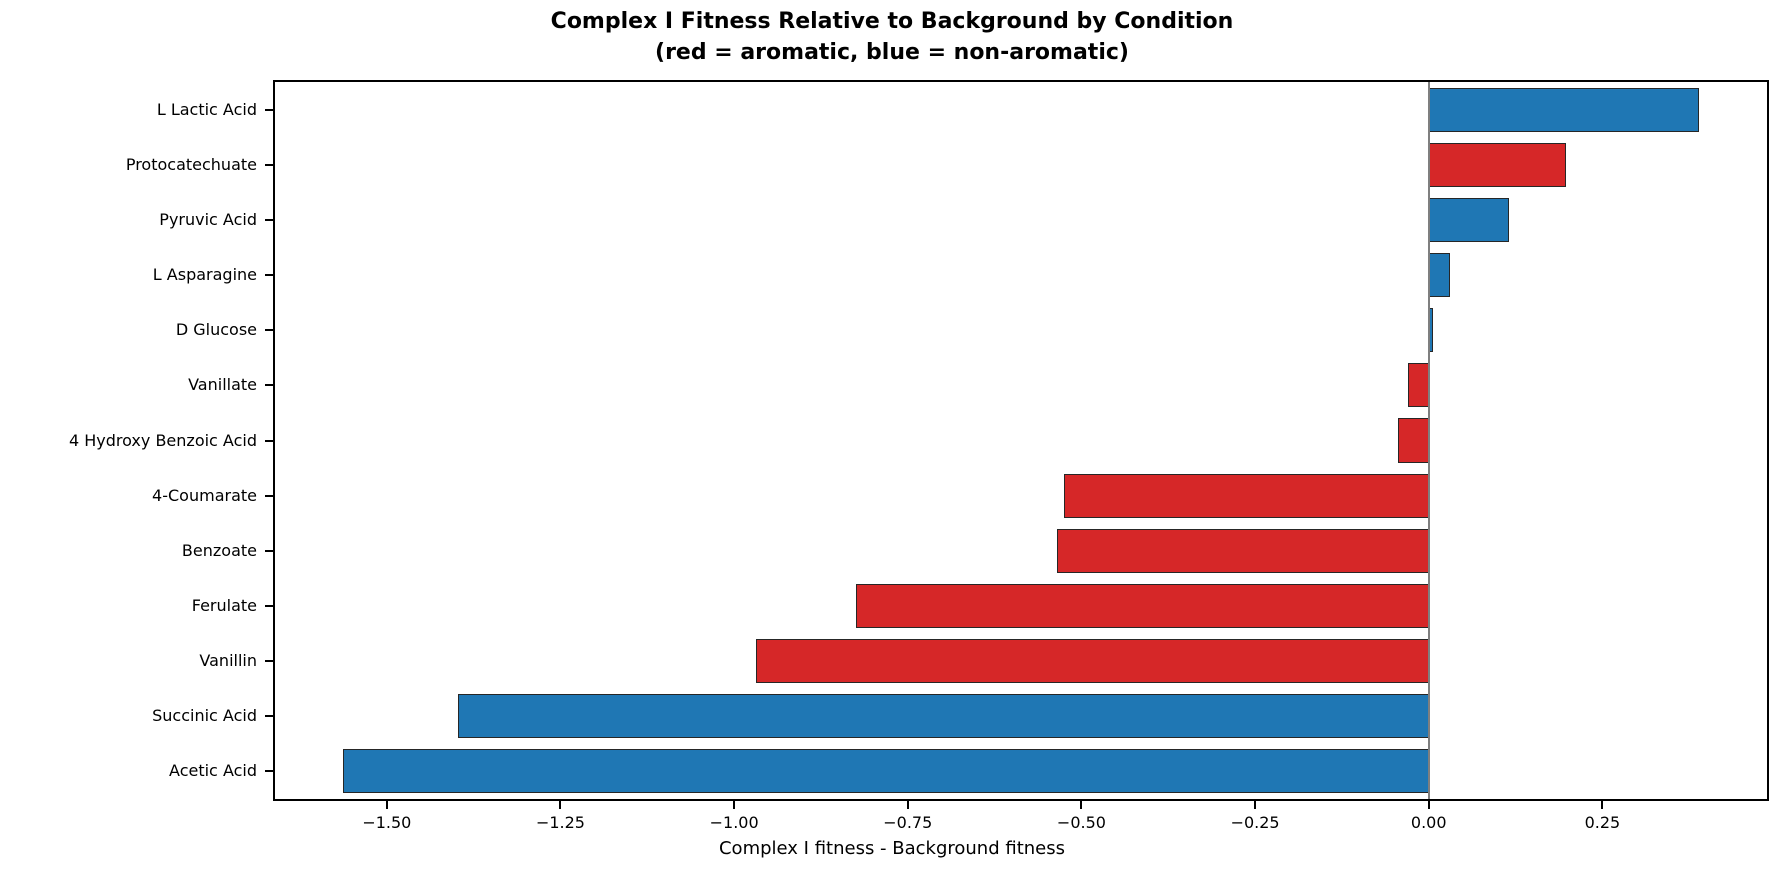  What do you see at coordinates (892, 52) in the screenshot?
I see `chart-title-line2: (red = aromatic, blue = non-aromatic)` at bounding box center [892, 52].